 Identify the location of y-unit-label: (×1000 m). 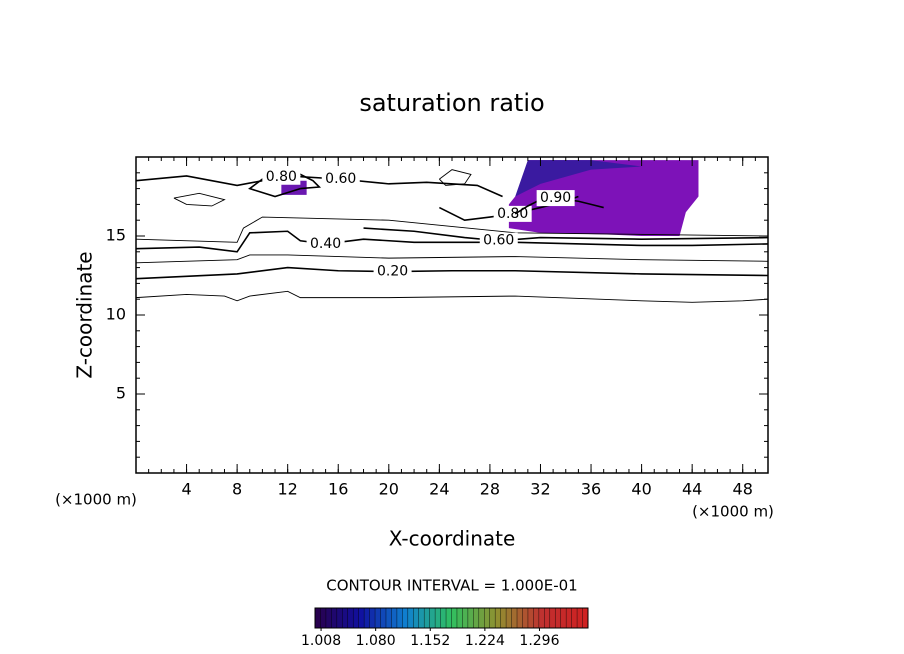
(96, 500).